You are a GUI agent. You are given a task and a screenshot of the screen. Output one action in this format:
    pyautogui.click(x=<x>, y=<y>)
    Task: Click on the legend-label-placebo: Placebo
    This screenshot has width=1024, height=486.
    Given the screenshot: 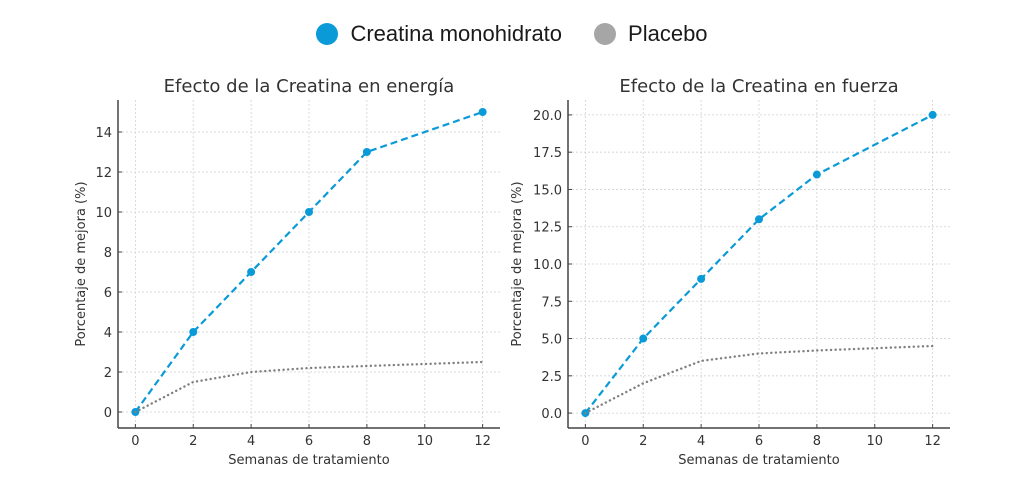 What is the action you would take?
    pyautogui.click(x=668, y=33)
    